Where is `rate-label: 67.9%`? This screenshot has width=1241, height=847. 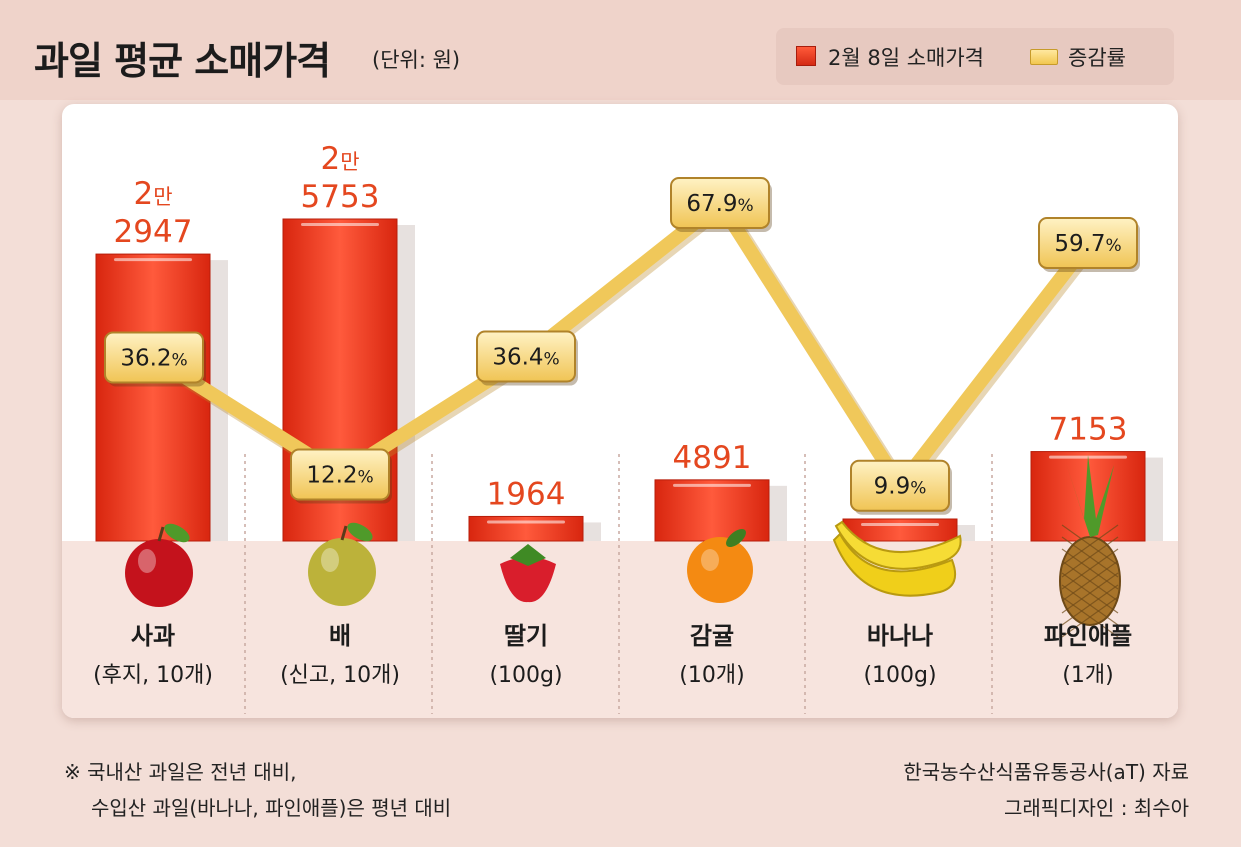 rate-label: 67.9% is located at coordinates (719, 204).